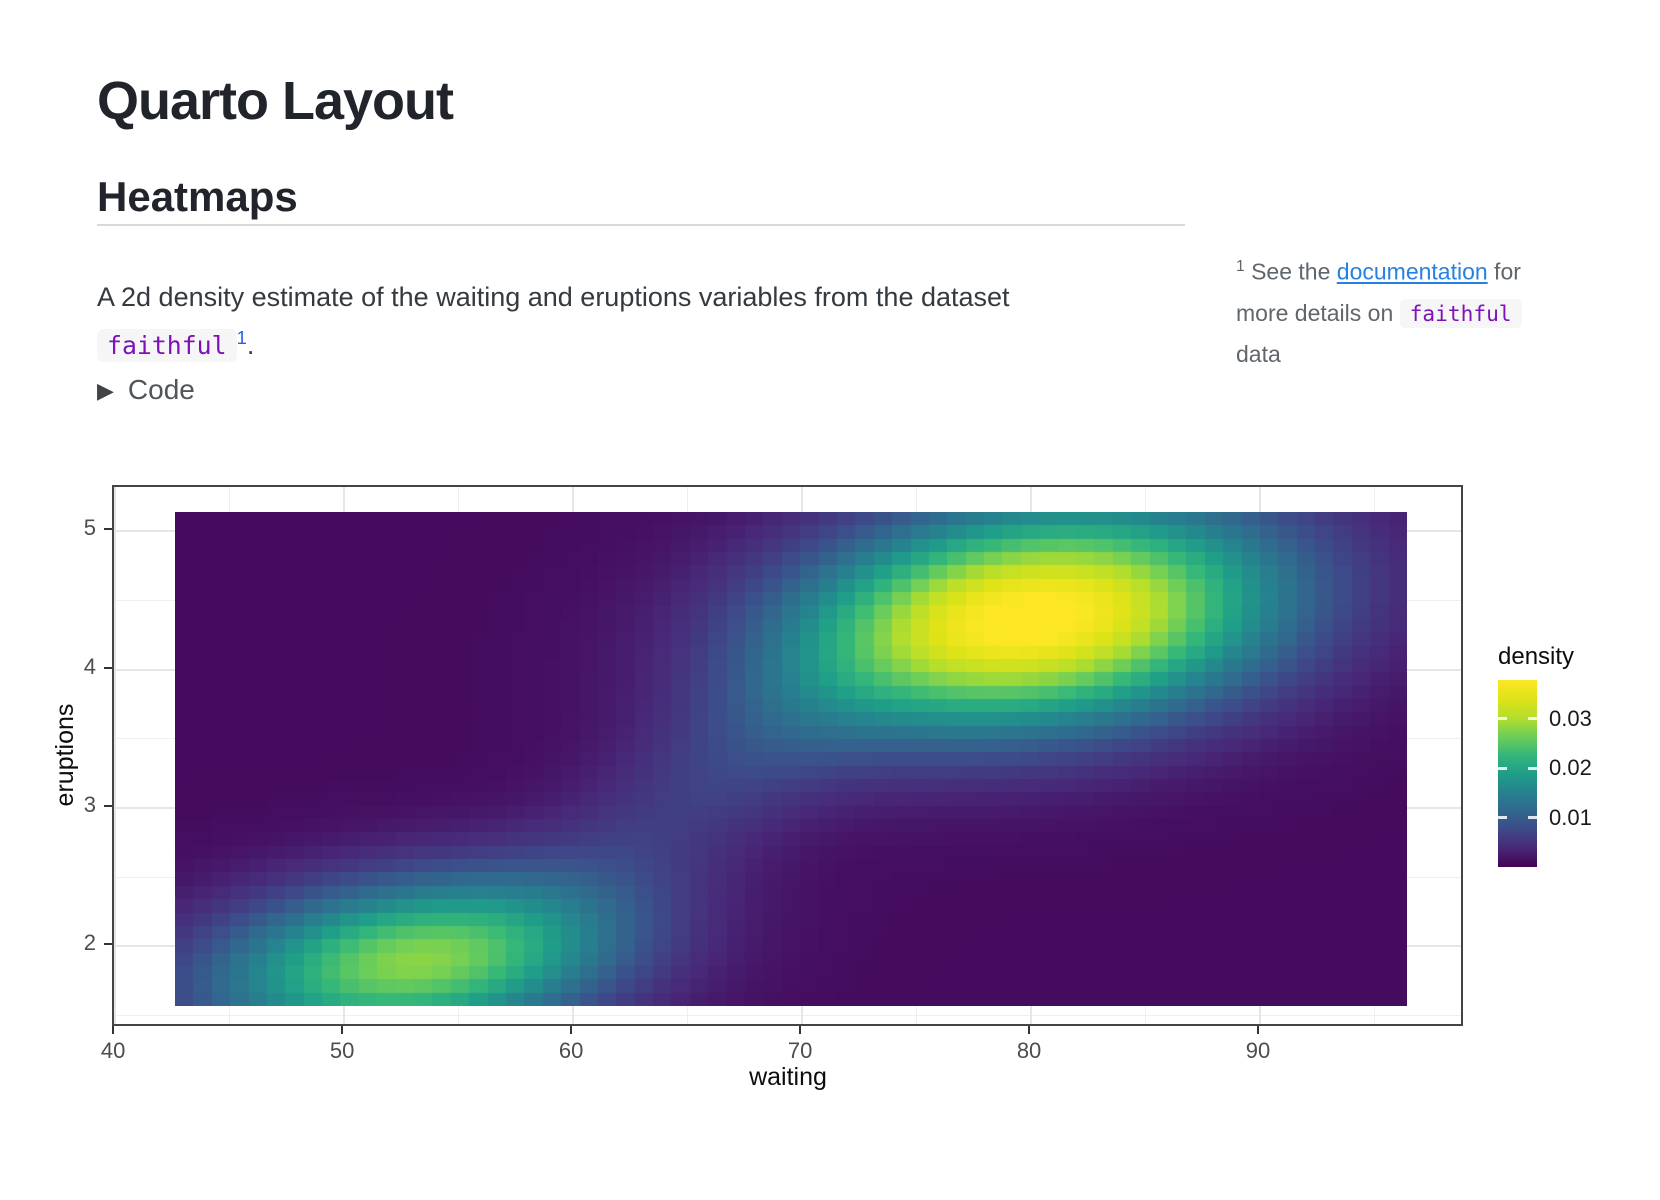  I want to click on y-axis-tick-label: 5, so click(89, 528).